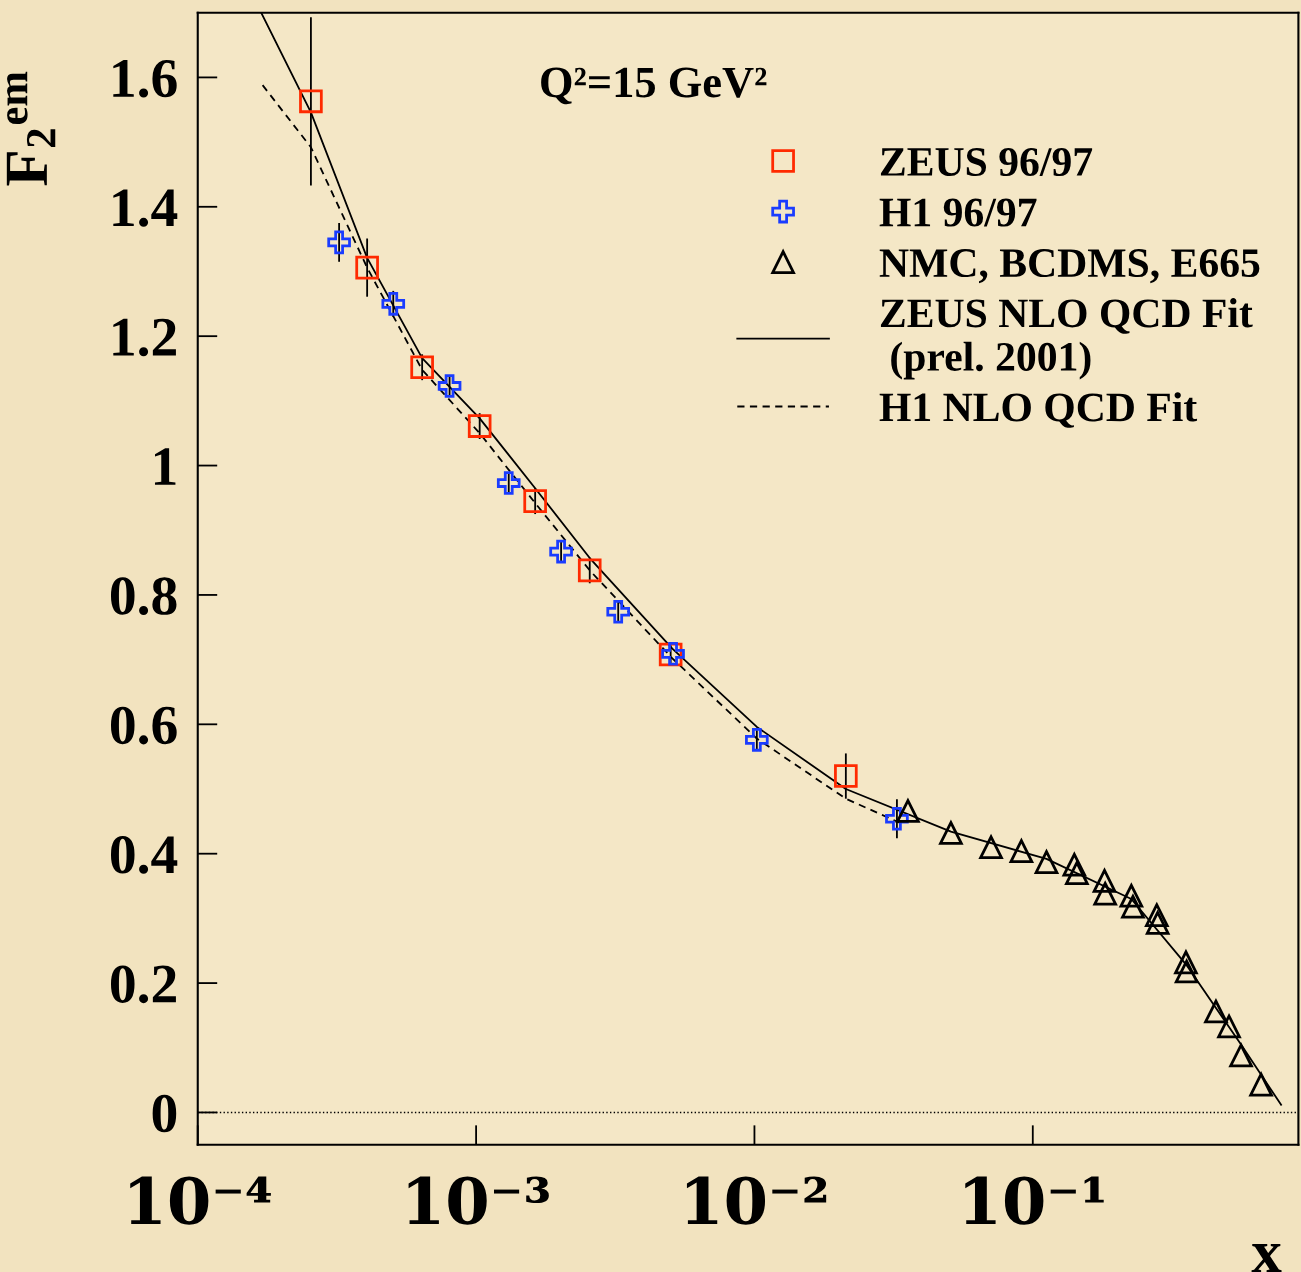 The height and width of the screenshot is (1272, 1301). What do you see at coordinates (478, 1200) in the screenshot?
I see `x-tick-label: 10⁻³` at bounding box center [478, 1200].